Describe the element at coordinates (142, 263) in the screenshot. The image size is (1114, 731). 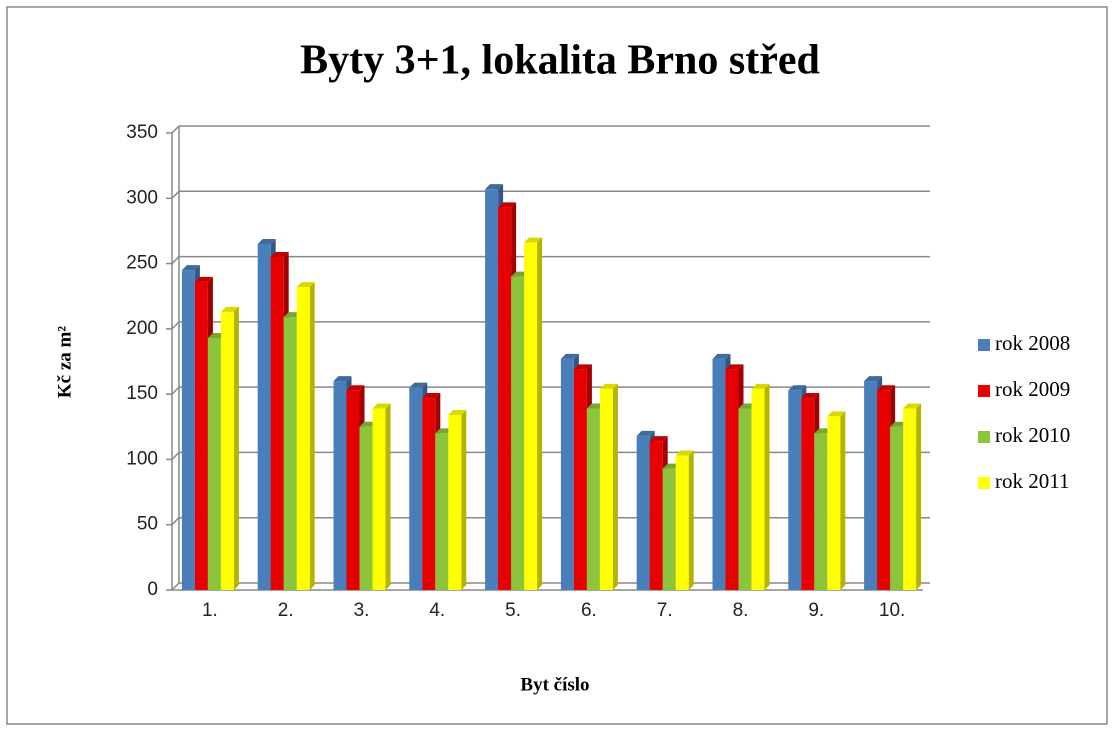
I see `y-tick-label: 250` at that location.